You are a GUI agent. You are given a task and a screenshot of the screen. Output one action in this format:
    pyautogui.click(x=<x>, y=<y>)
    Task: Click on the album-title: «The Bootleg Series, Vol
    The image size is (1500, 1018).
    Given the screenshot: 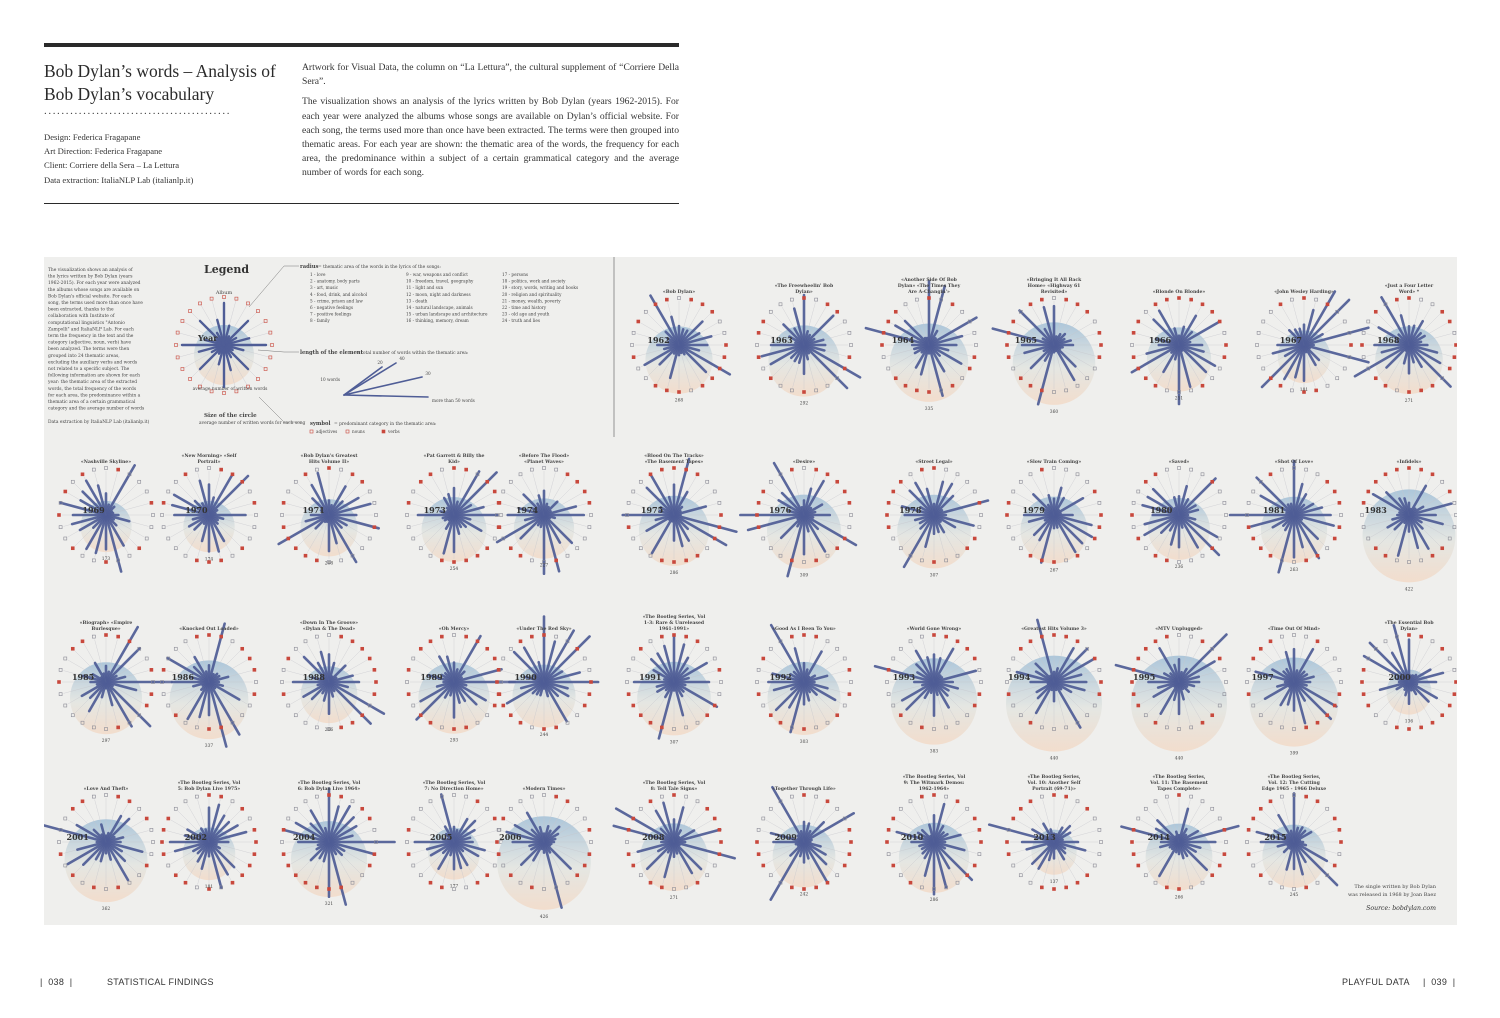 What is the action you would take?
    pyautogui.click(x=329, y=783)
    